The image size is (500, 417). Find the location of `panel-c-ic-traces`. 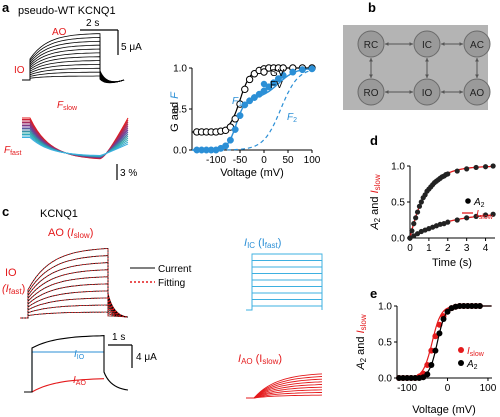

panel-c-ic-traces is located at coordinates (284, 282).